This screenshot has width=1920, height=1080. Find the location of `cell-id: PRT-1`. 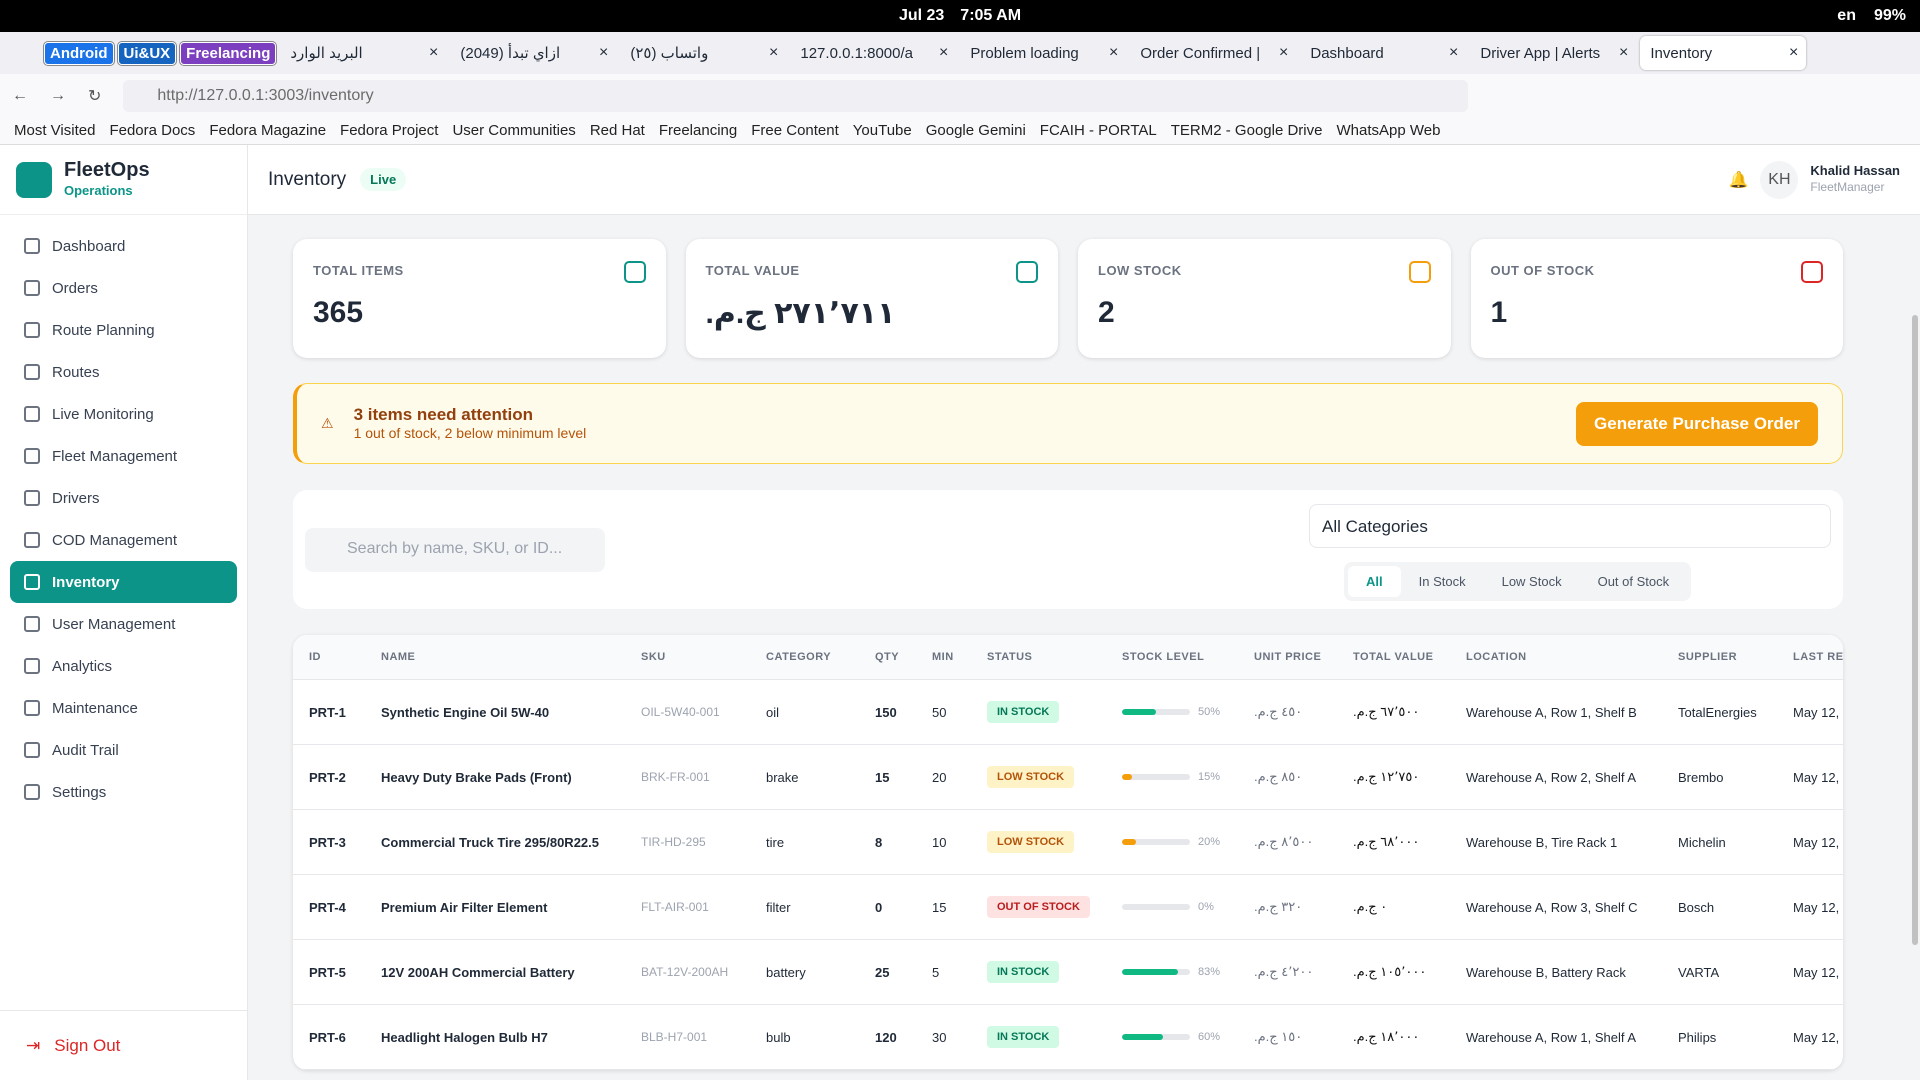

cell-id: PRT-1 is located at coordinates (327, 712).